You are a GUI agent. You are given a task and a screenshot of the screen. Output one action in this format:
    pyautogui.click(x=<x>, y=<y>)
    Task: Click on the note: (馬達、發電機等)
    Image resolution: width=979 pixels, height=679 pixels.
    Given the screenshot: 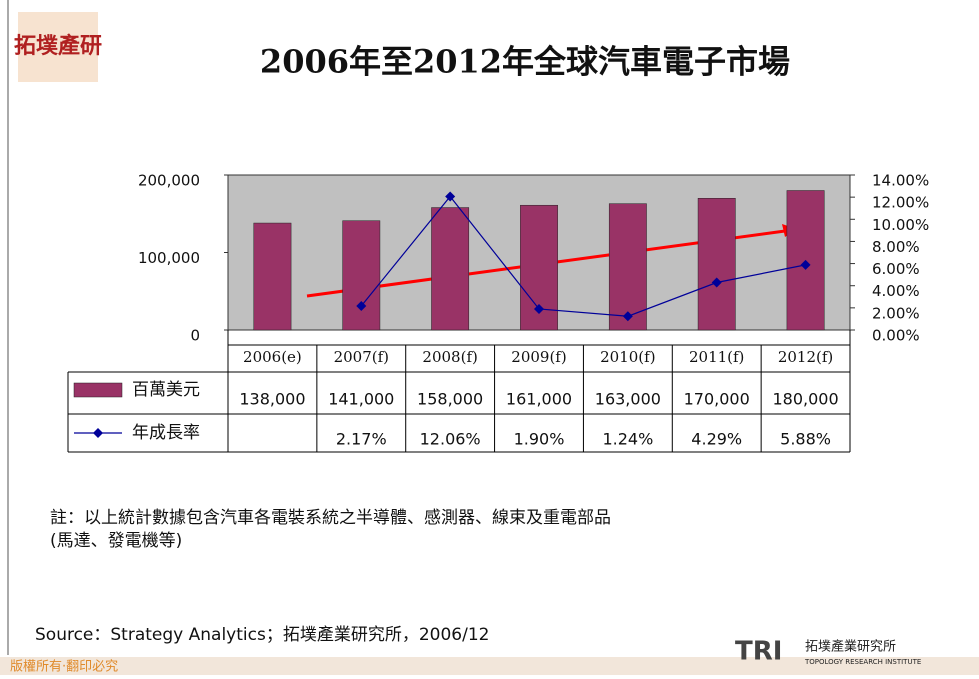 What is the action you would take?
    pyautogui.click(x=116, y=541)
    